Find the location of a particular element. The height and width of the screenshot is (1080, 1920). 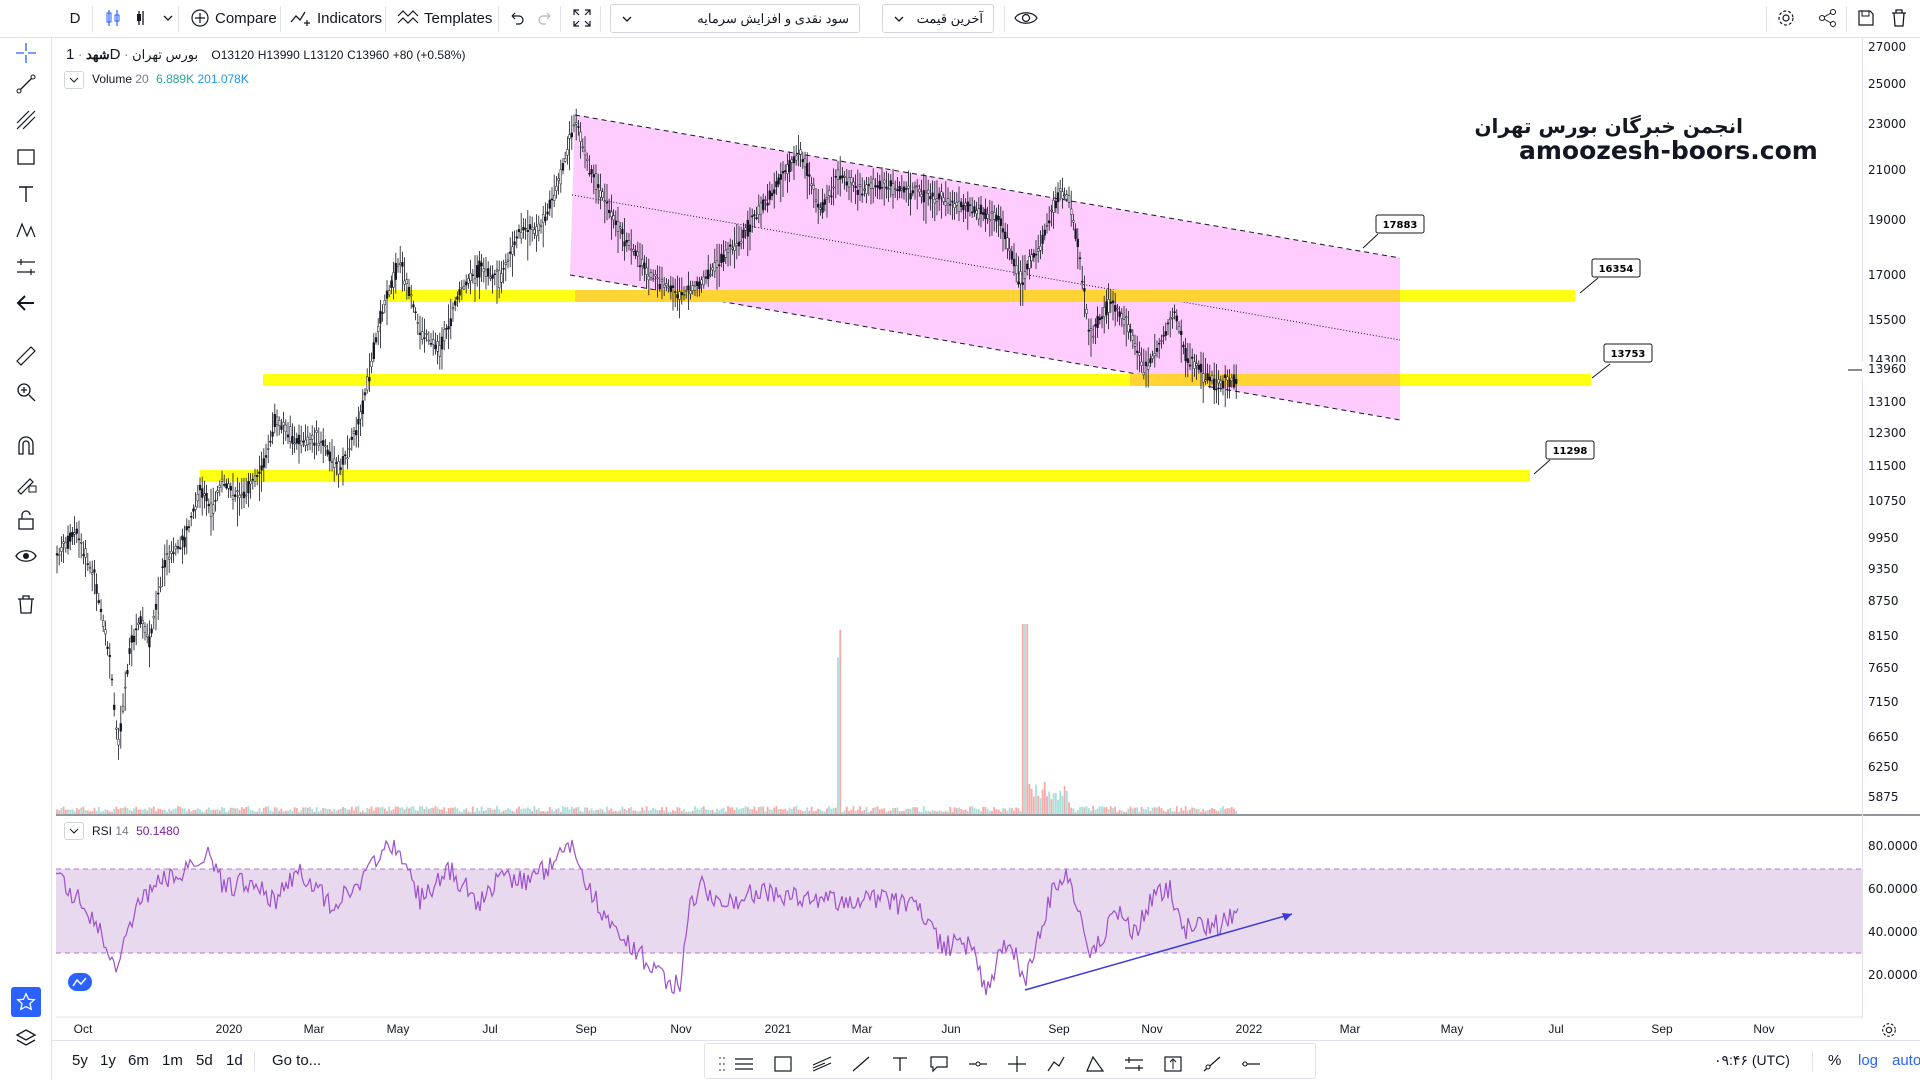

path-tool-icon is located at coordinates (1056, 1064).